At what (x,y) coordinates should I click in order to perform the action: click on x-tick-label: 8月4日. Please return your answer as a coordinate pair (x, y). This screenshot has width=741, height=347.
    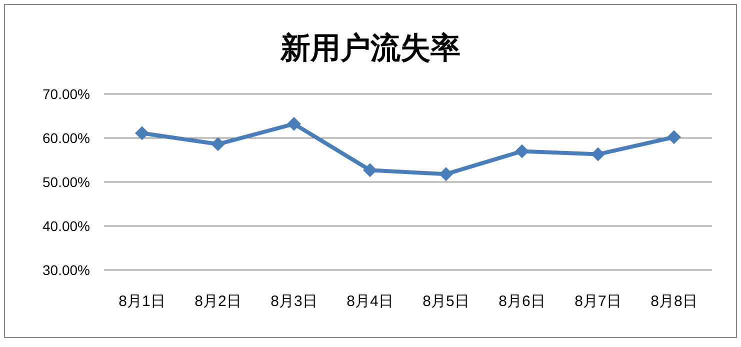
    Looking at the image, I should click on (370, 301).